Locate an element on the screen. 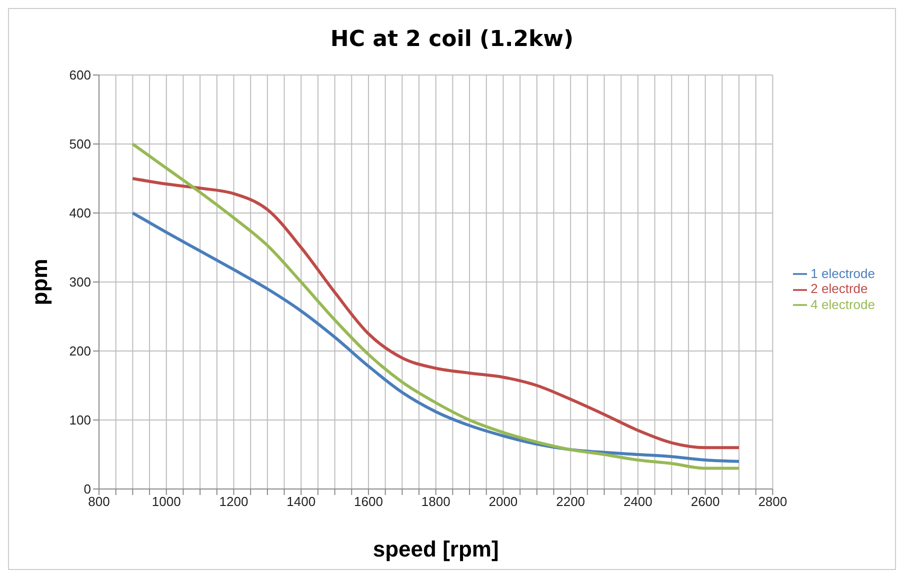 Image resolution: width=902 pixels, height=576 pixels. x-tick-label: 1600 is located at coordinates (368, 502).